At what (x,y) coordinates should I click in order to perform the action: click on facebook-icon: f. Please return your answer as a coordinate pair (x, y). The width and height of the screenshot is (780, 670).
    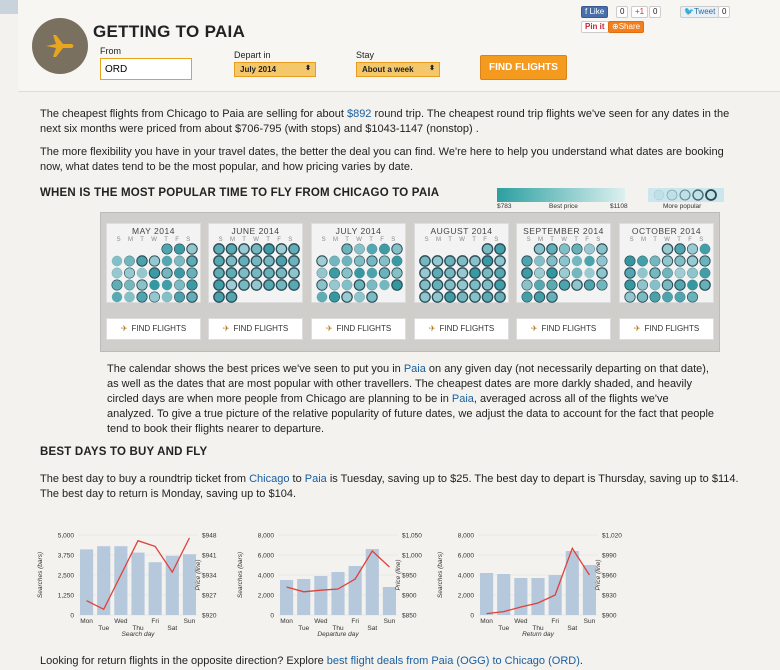
    Looking at the image, I should click on (586, 11).